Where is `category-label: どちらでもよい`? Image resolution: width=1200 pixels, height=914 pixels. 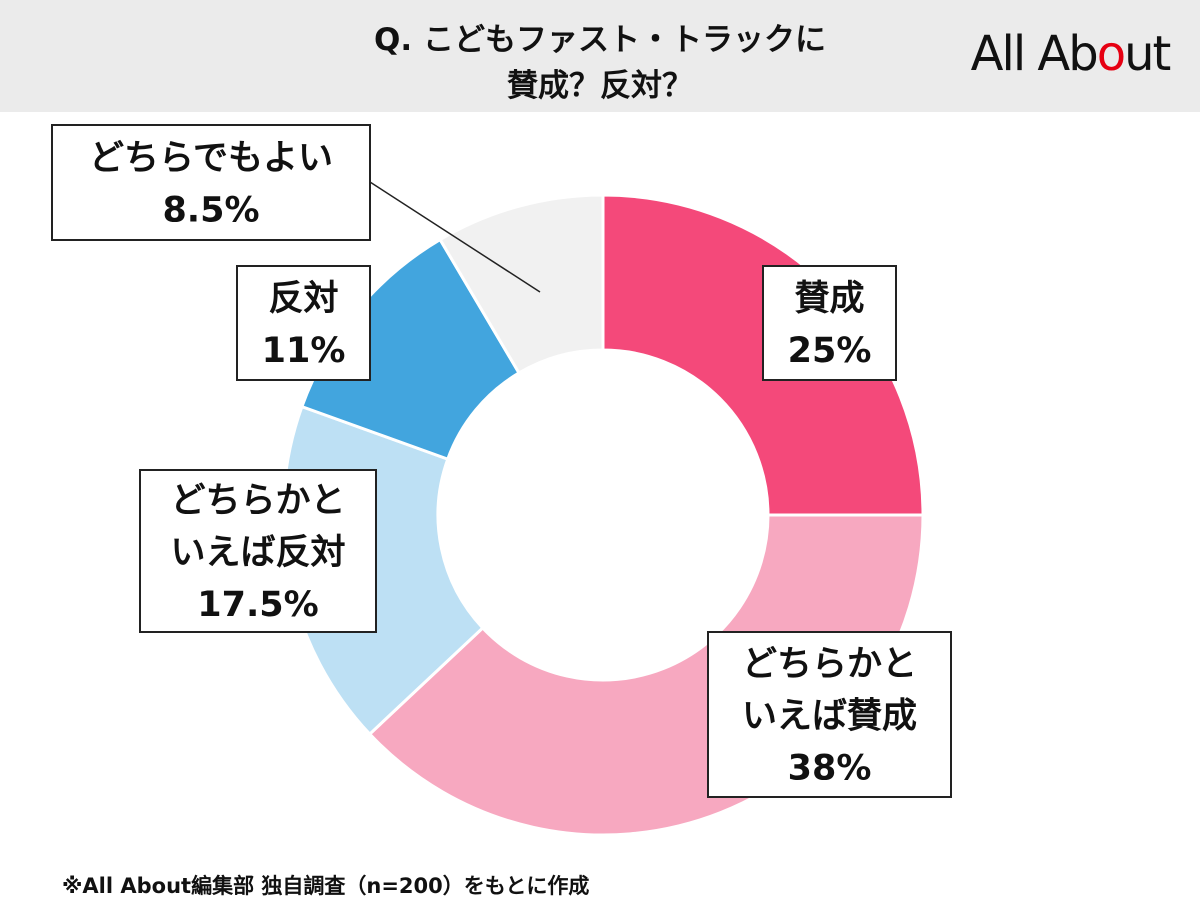
category-label: どちらでもよい is located at coordinates (211, 159).